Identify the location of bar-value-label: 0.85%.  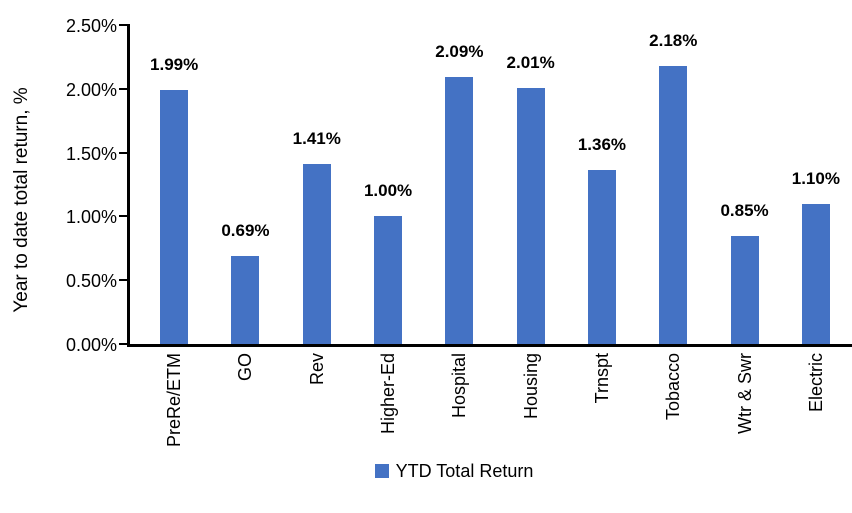
(744, 210).